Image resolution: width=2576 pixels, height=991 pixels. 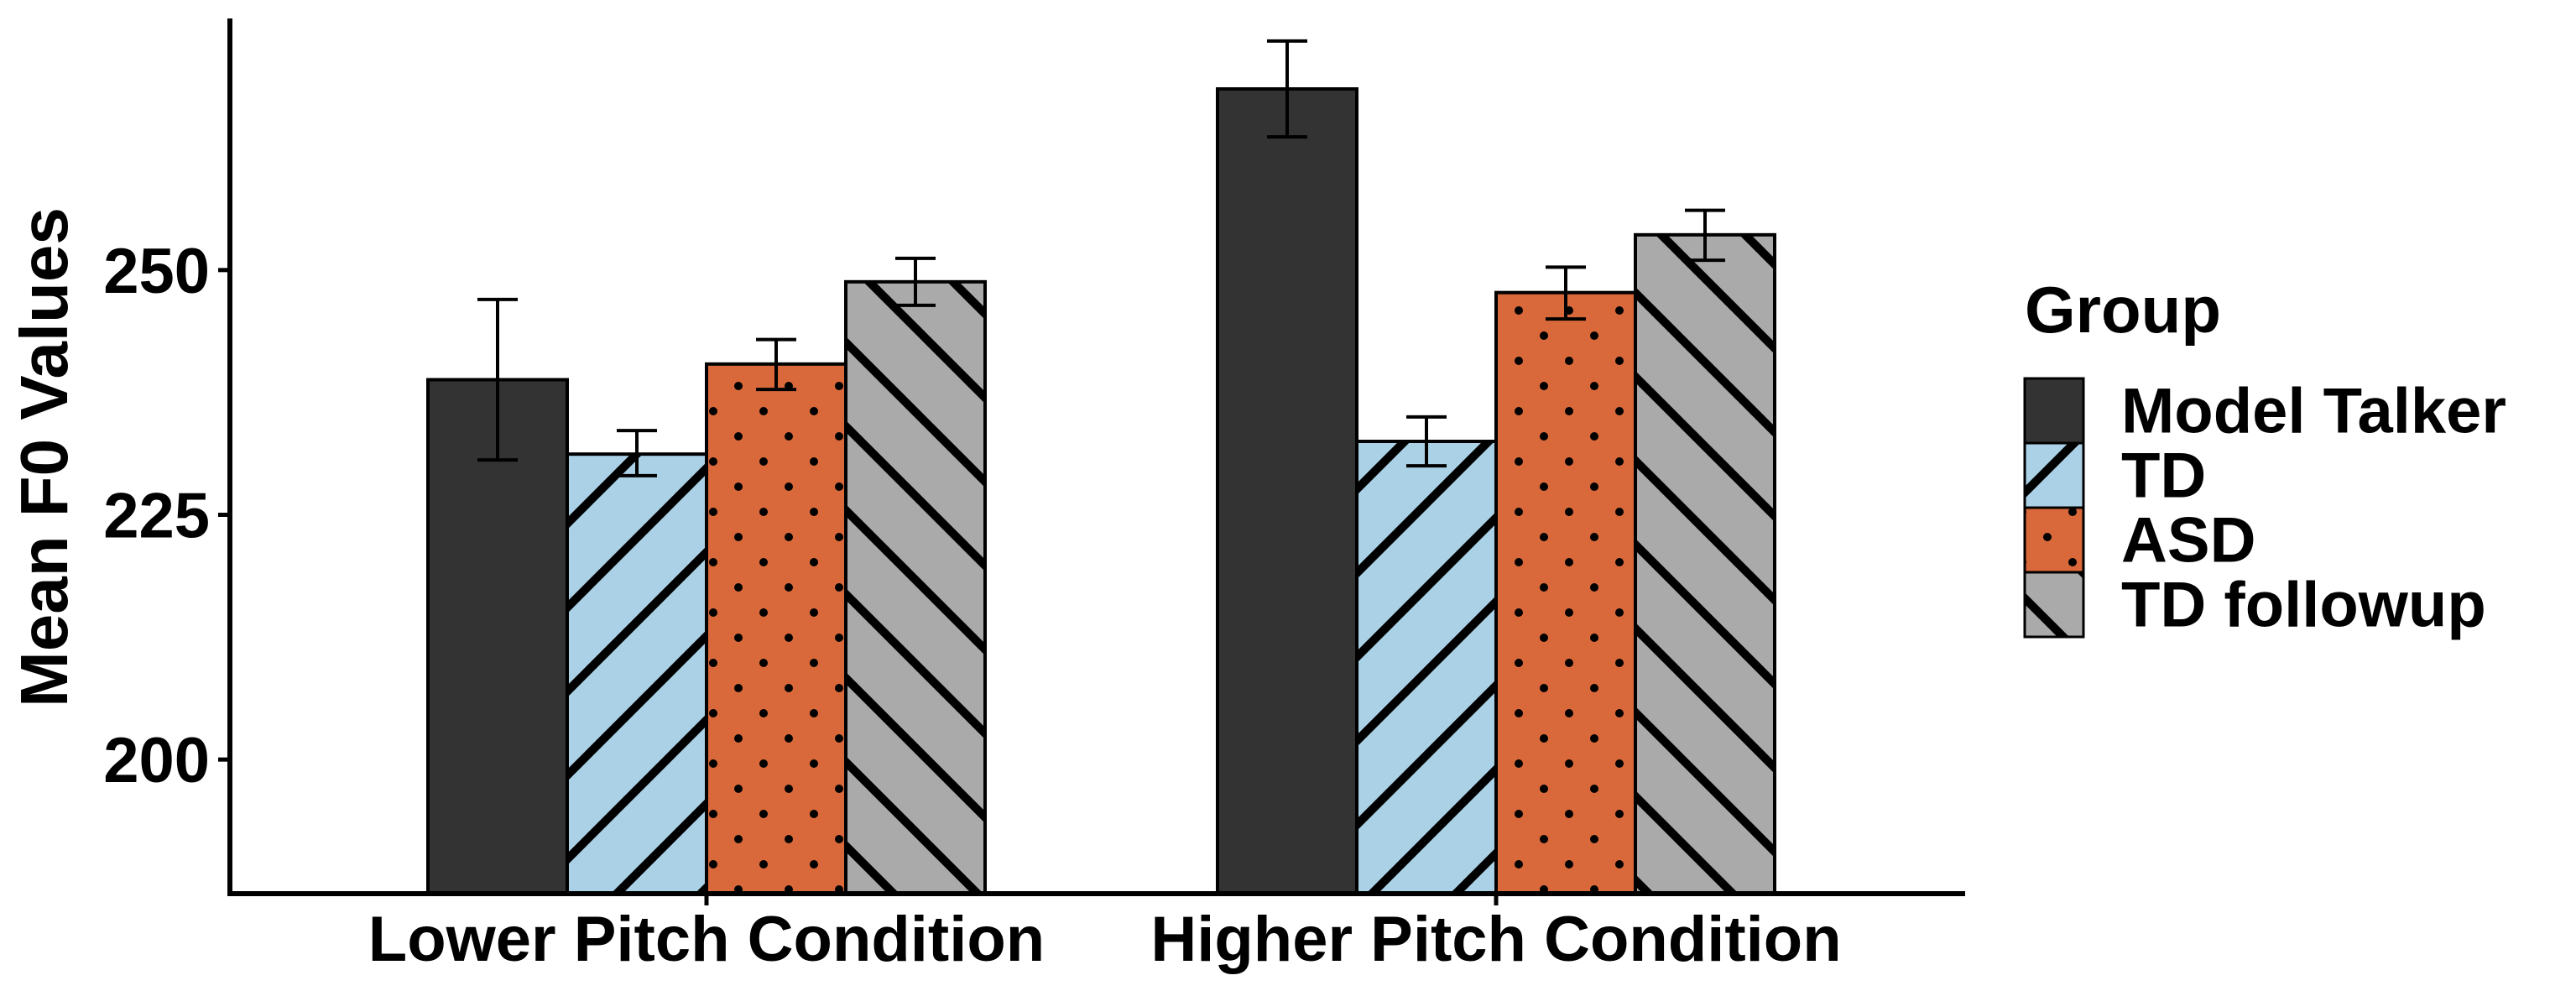 I want to click on error-bar-td-followup-lower-pitch-condition, so click(x=915, y=281).